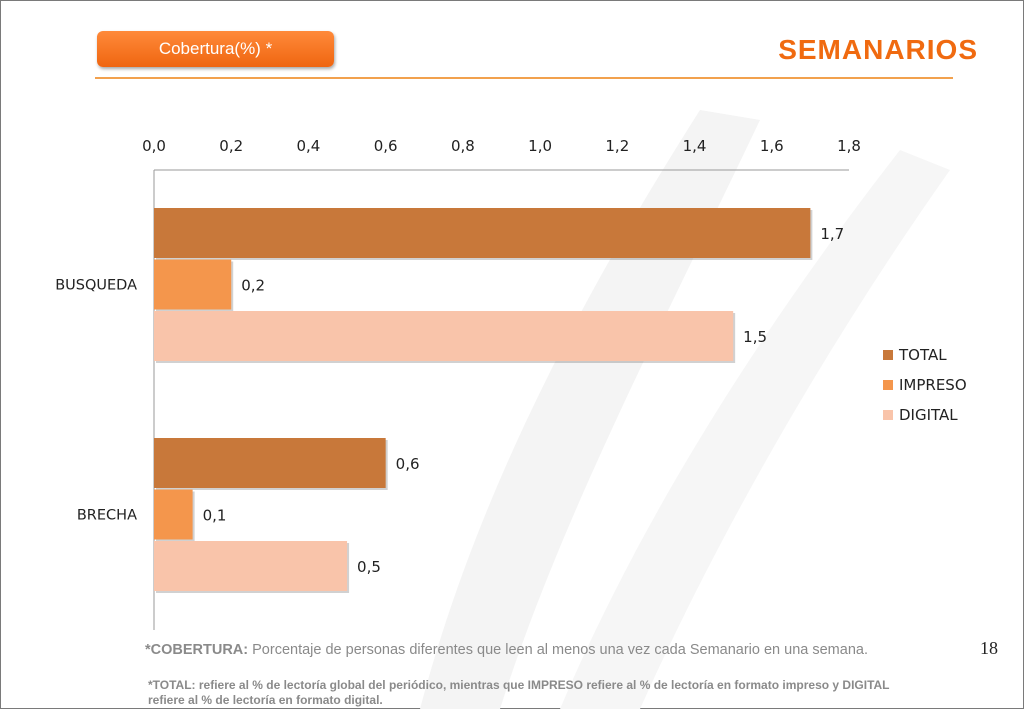  I want to click on legend-label: DIGITAL, so click(928, 415).